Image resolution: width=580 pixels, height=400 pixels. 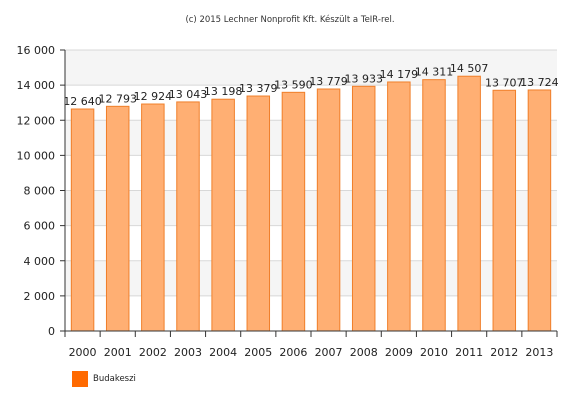 I want to click on bar-value-label: 14 179, so click(x=399, y=74).